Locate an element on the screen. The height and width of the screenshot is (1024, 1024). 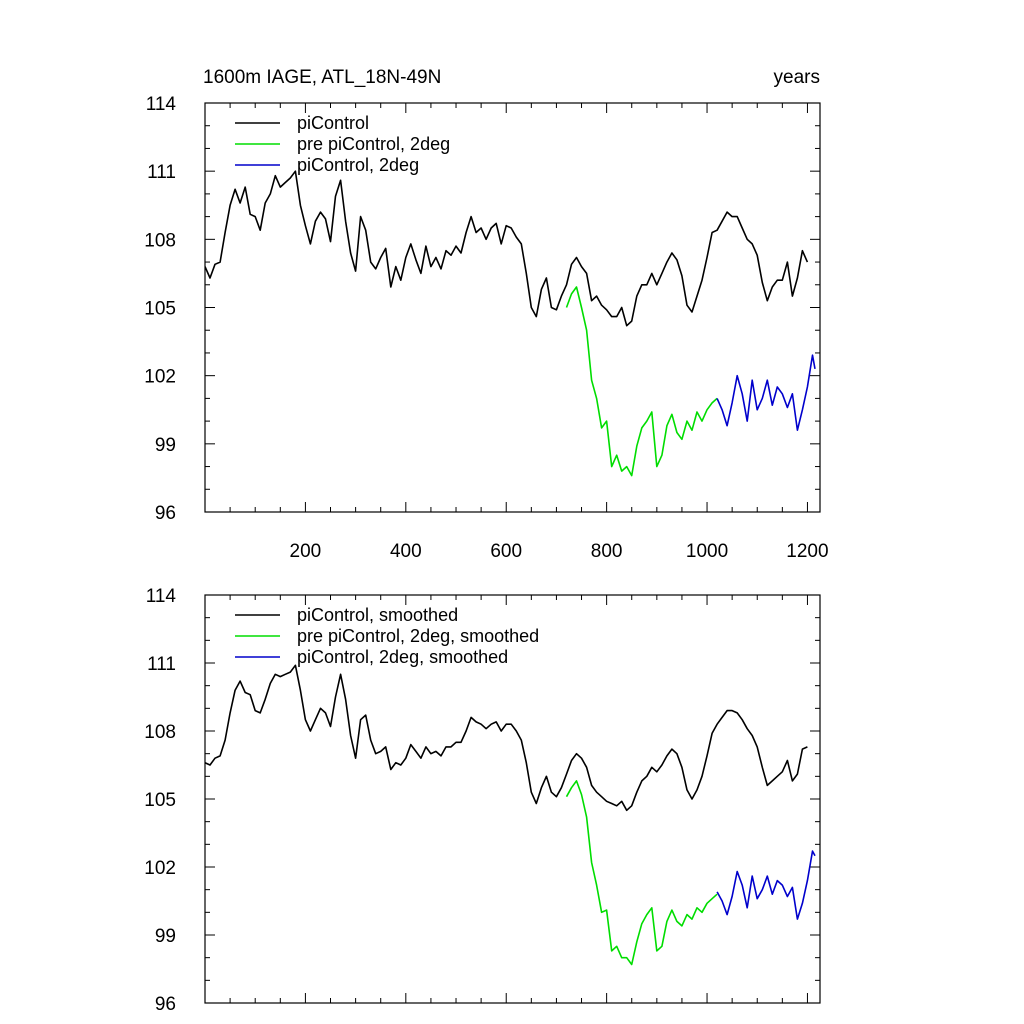
bottom-y-tick-label: 99 is located at coordinates (165, 936).